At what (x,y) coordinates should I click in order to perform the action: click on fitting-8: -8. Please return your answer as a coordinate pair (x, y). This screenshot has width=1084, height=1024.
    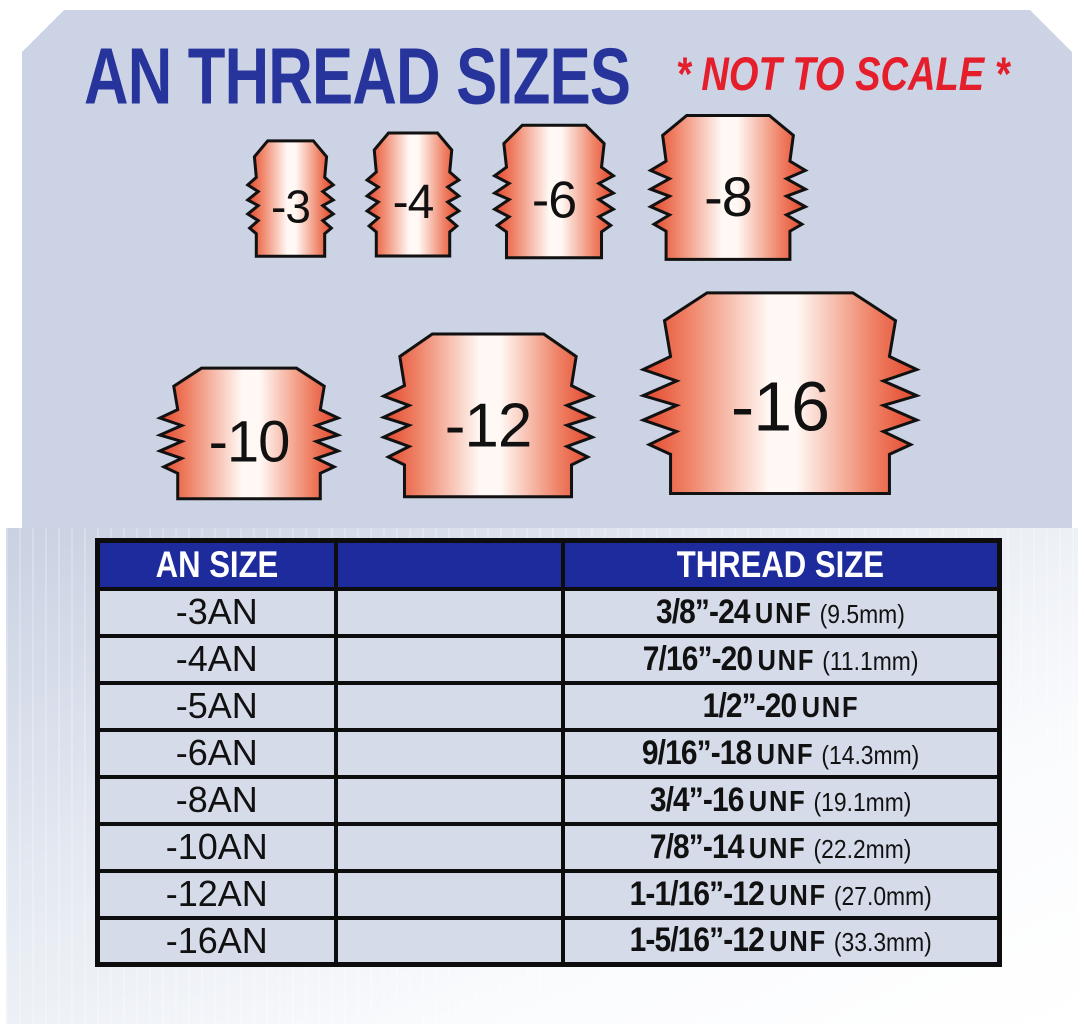
    Looking at the image, I should click on (728, 188).